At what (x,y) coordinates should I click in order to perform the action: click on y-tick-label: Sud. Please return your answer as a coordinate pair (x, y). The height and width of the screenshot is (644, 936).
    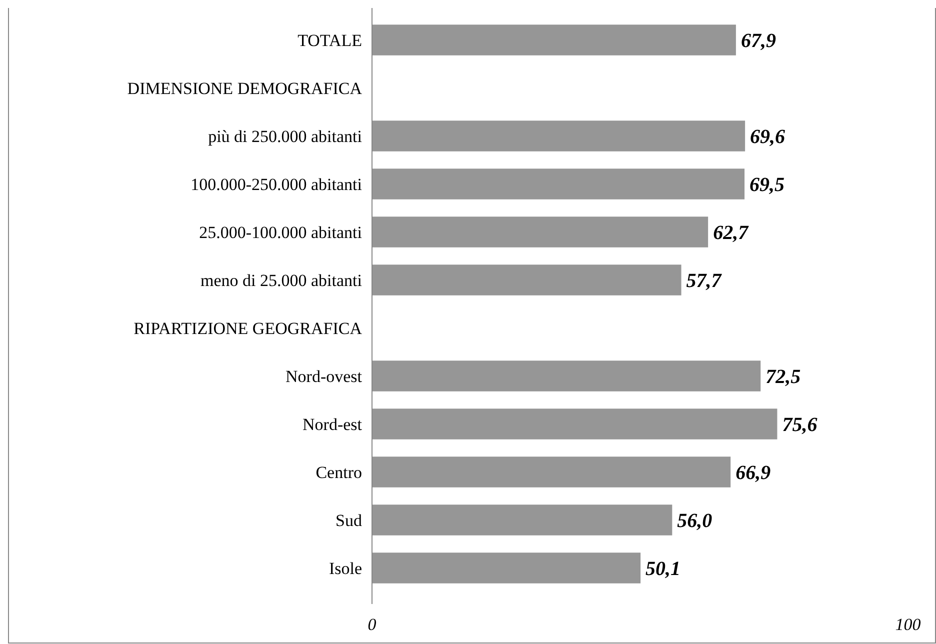
    Looking at the image, I should click on (349, 520).